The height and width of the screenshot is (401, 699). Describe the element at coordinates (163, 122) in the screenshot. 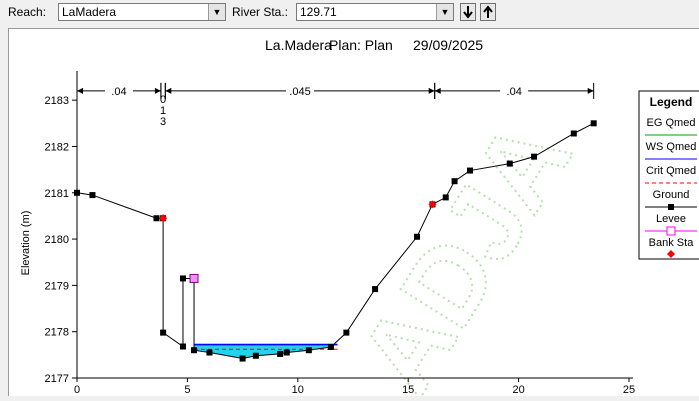

I see `mannings-label: 3` at that location.